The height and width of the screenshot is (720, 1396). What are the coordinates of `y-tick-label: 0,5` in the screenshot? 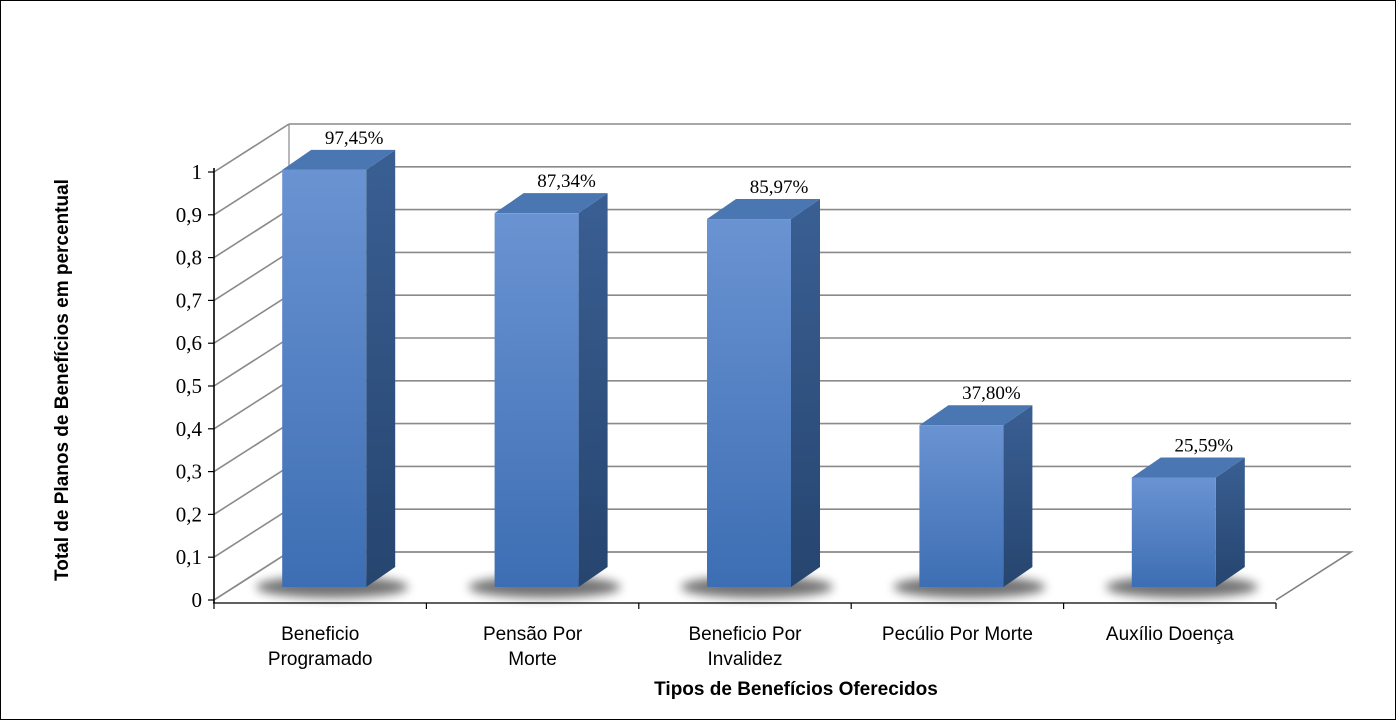 It's located at (189, 386).